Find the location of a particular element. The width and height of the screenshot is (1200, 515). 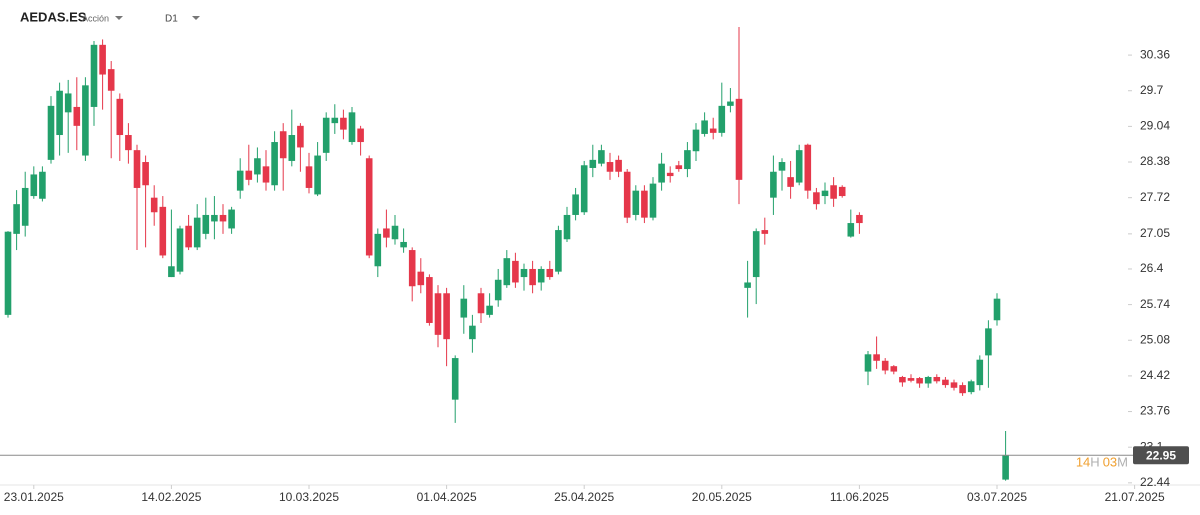

y-tick-label: 26.4 is located at coordinates (1152, 268).